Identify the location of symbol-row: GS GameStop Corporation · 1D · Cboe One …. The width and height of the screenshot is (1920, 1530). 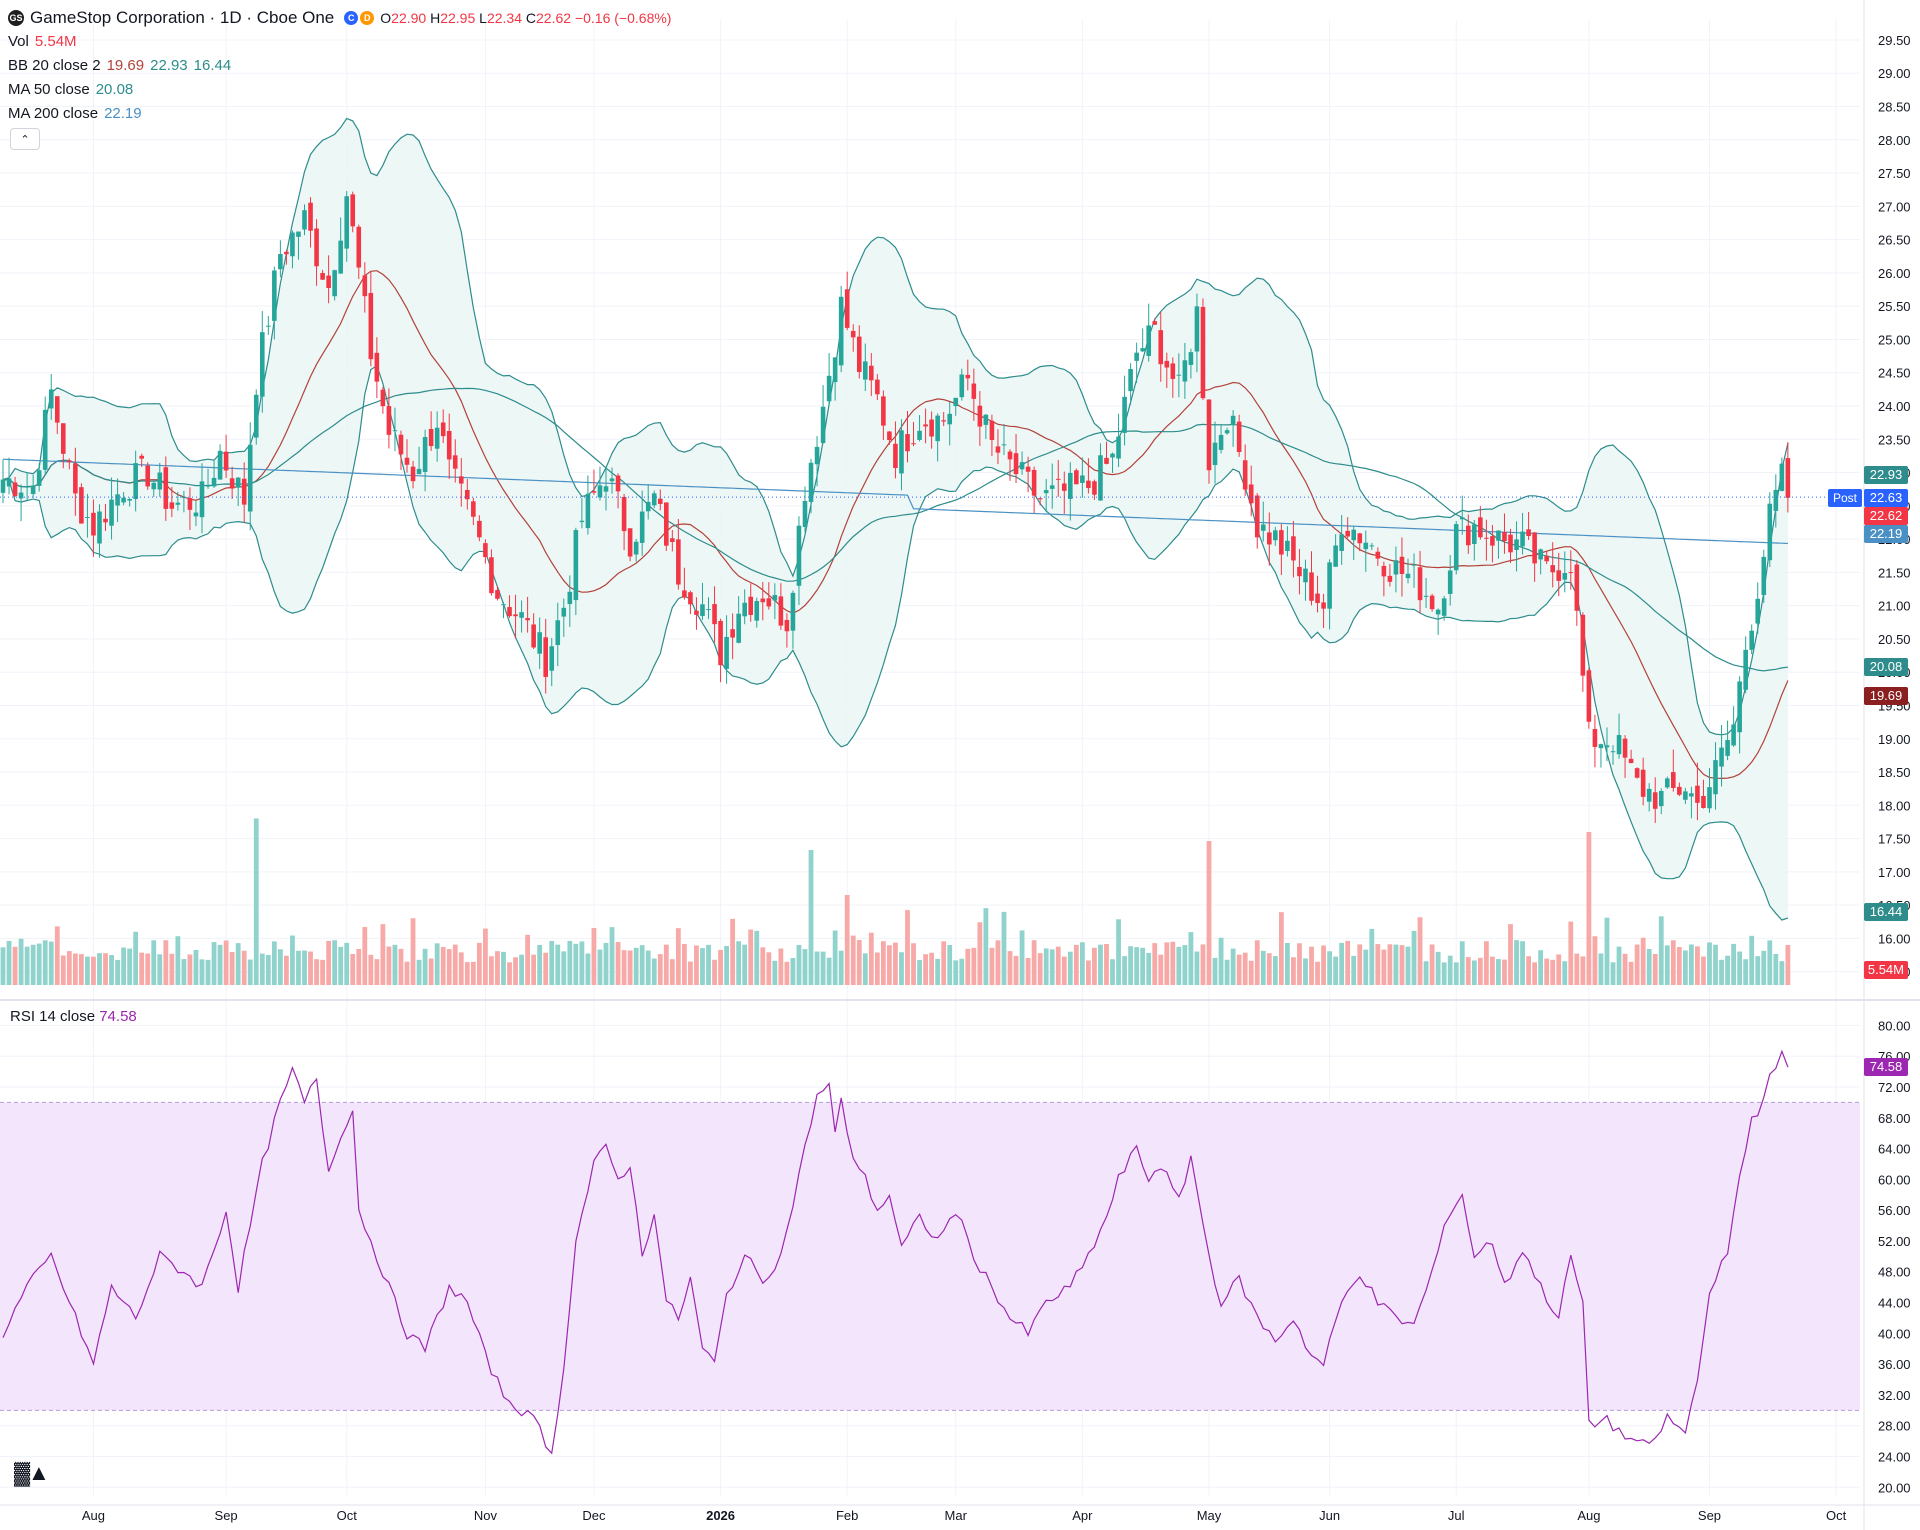
(339, 18).